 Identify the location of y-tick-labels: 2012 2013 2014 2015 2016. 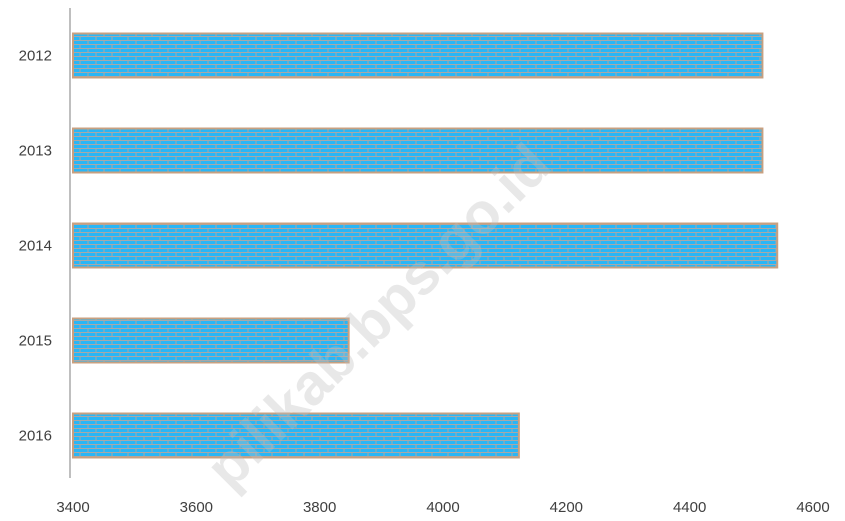
(35, 246).